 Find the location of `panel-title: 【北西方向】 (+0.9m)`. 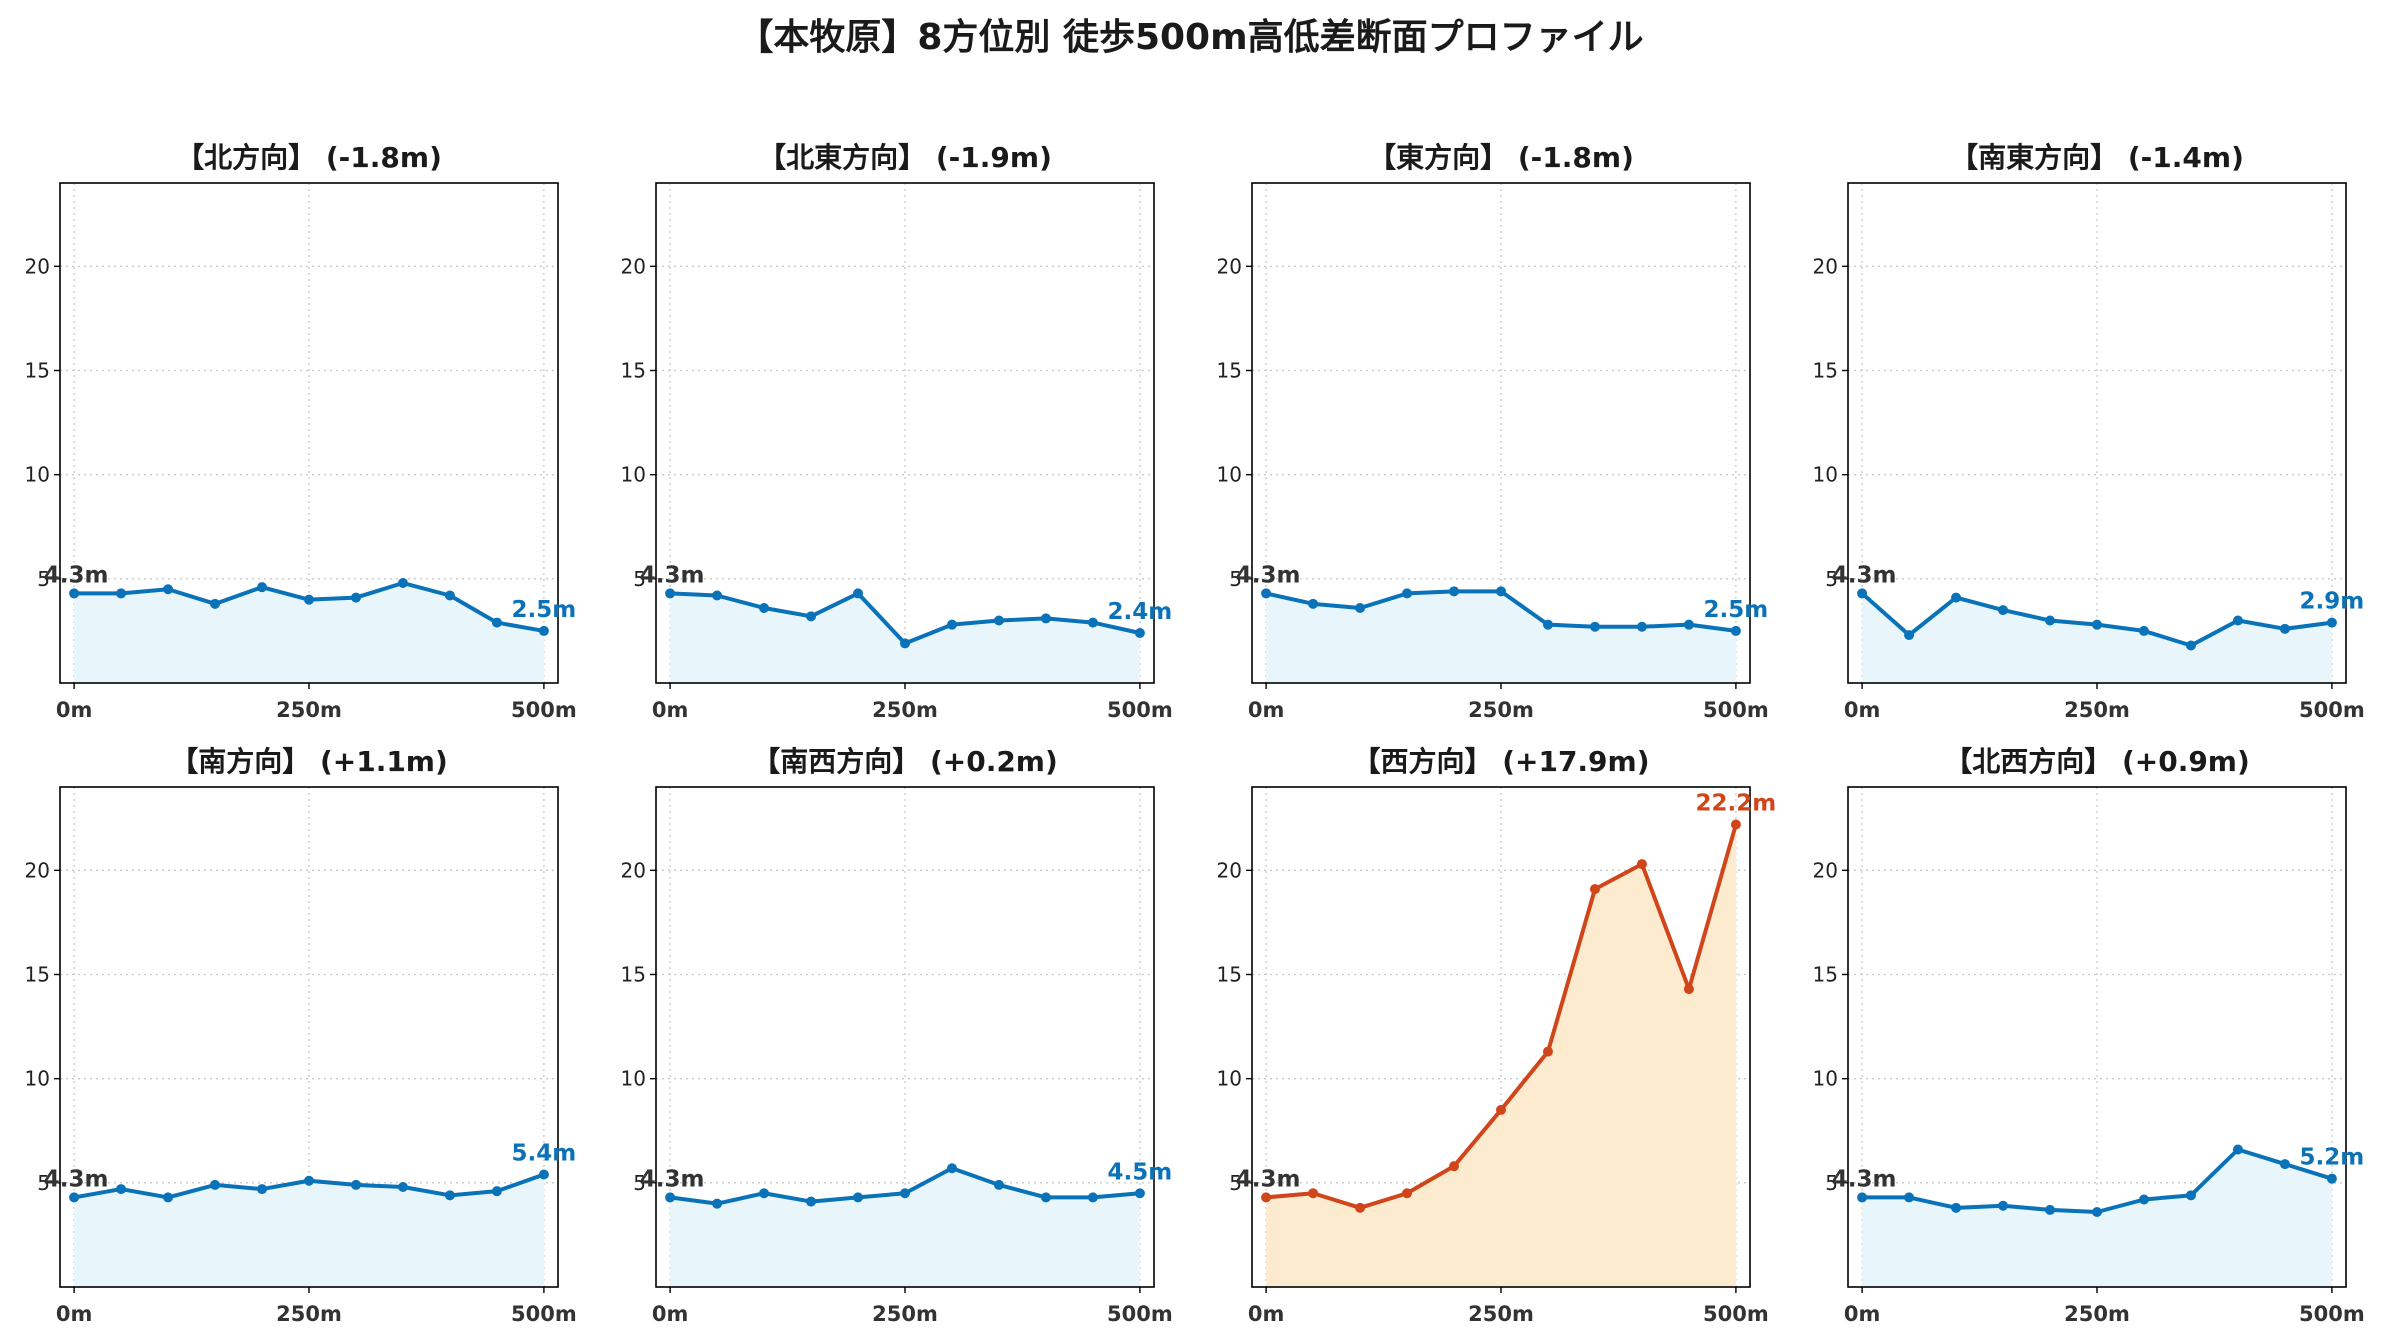

panel-title: 【北西方向】 (+0.9m) is located at coordinates (2097, 761).